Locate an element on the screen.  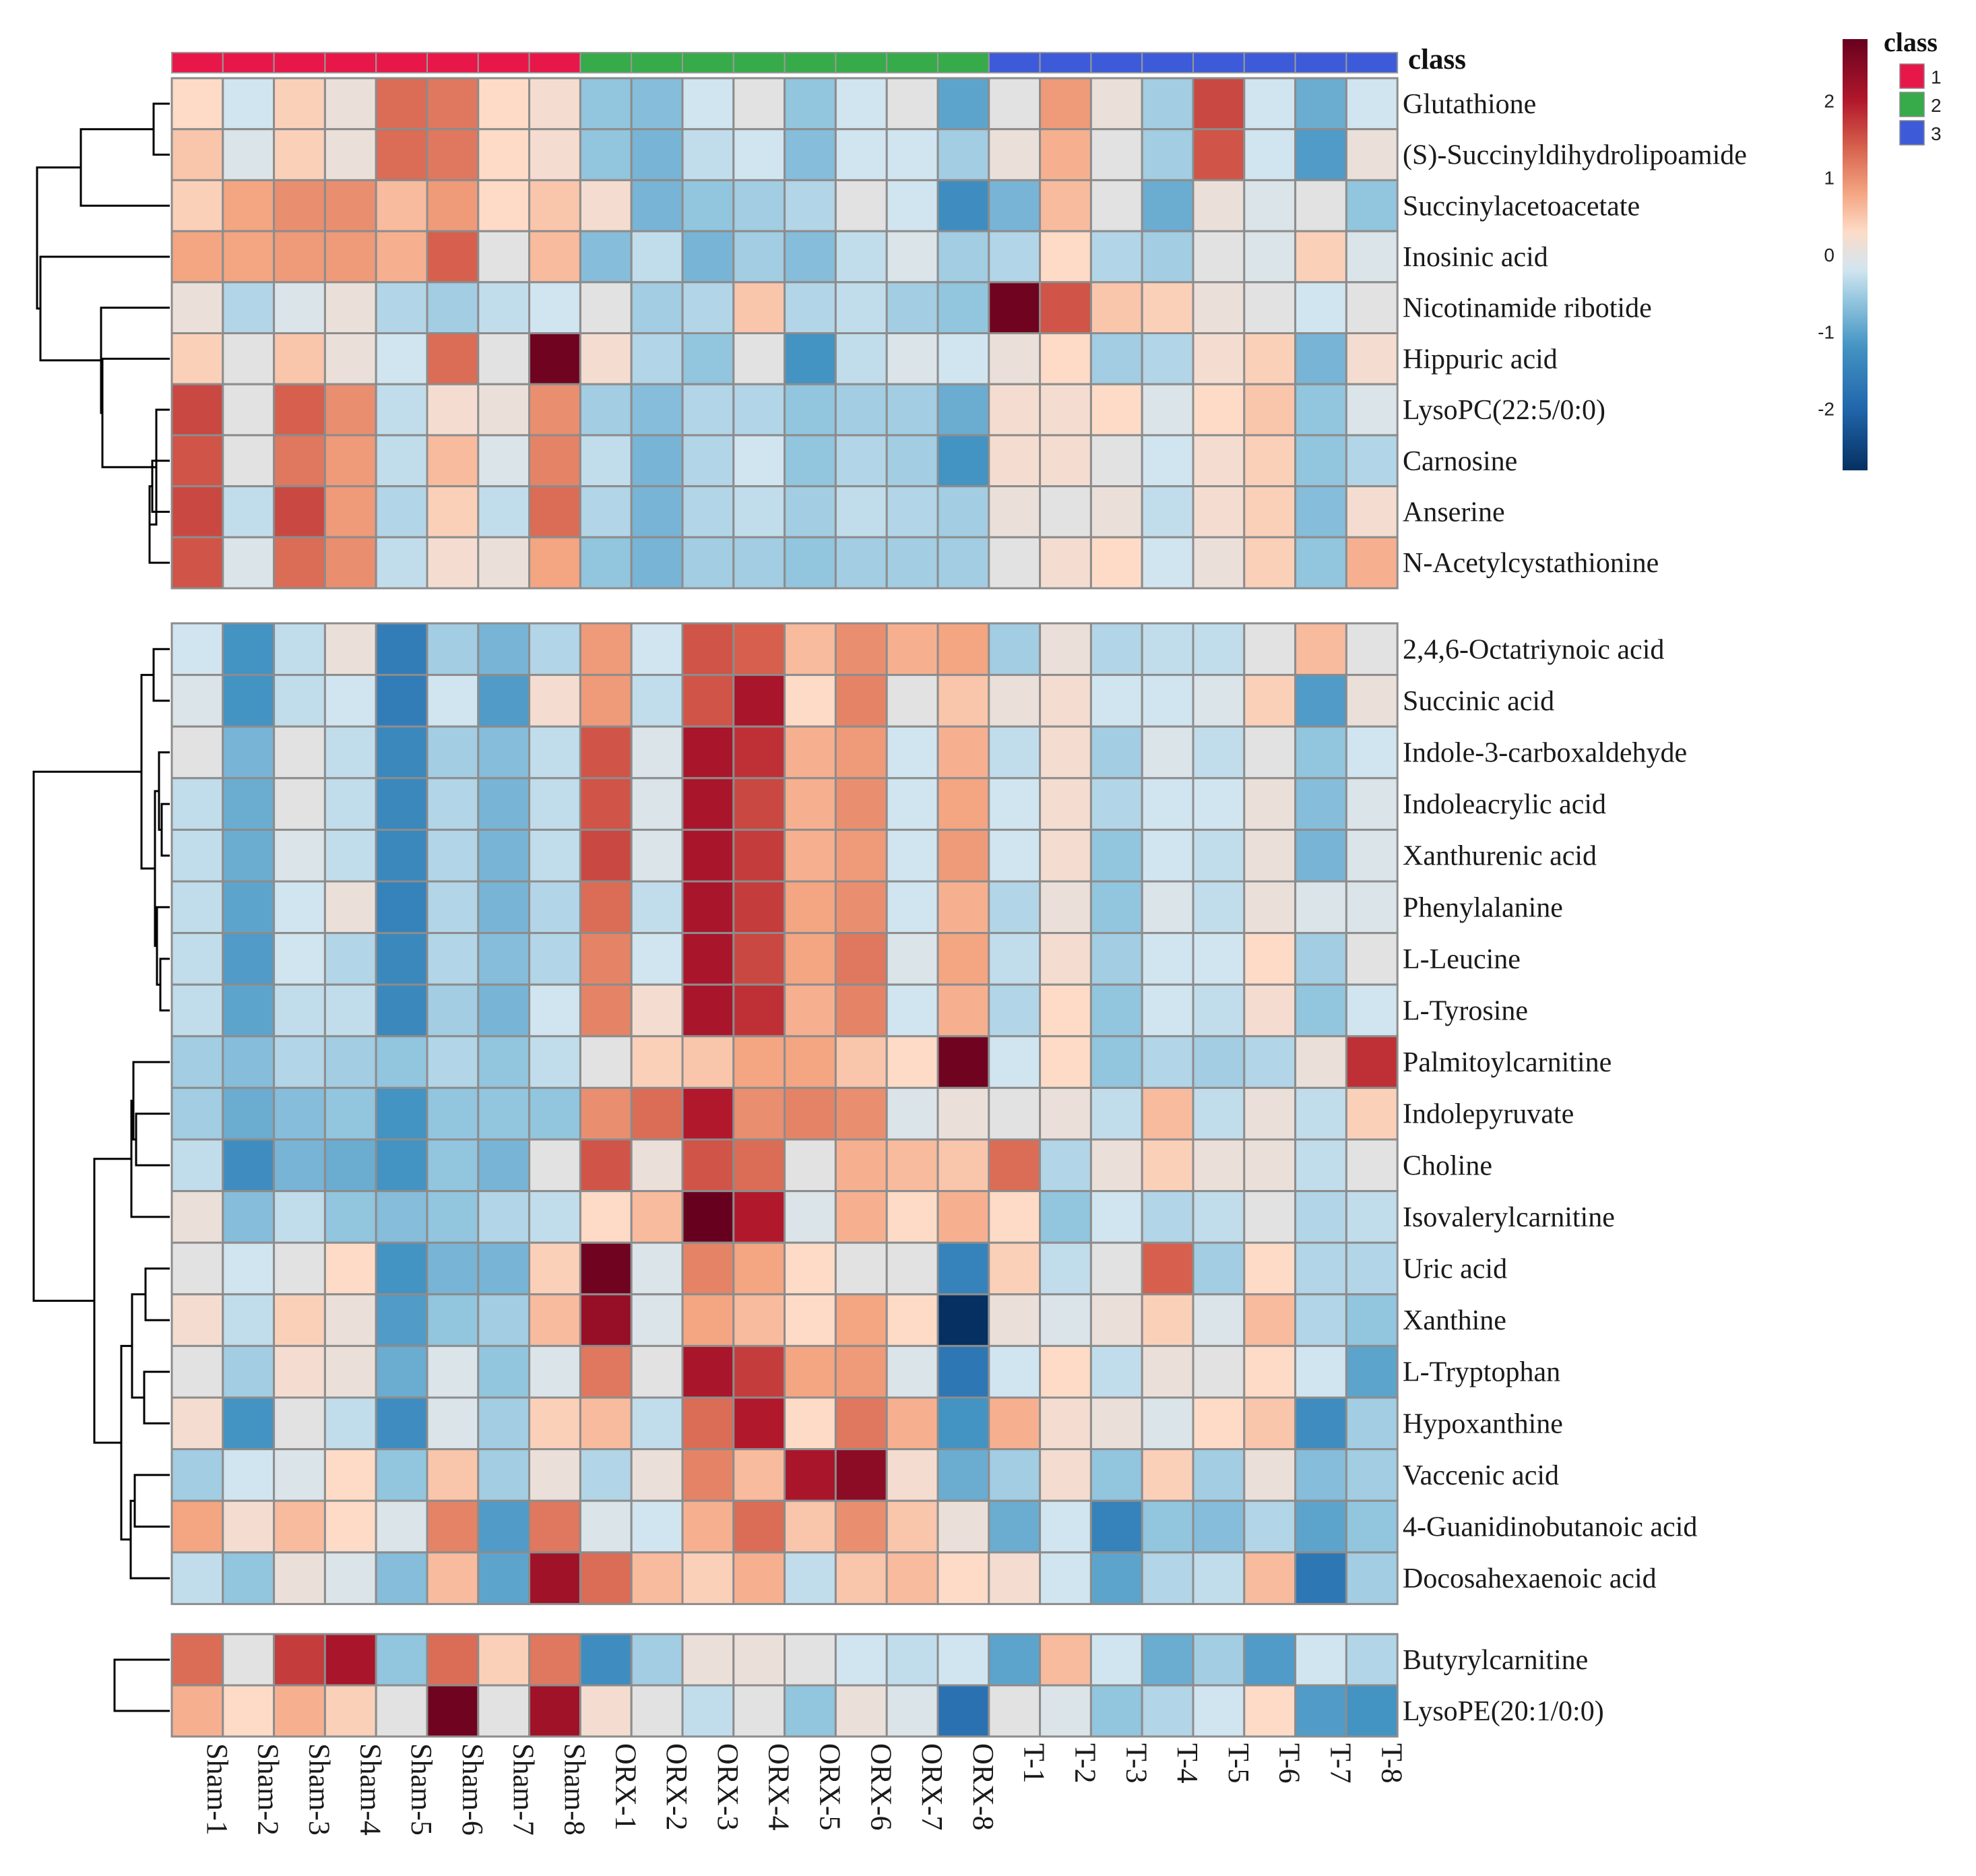
legend-label: 2 is located at coordinates (1936, 106).